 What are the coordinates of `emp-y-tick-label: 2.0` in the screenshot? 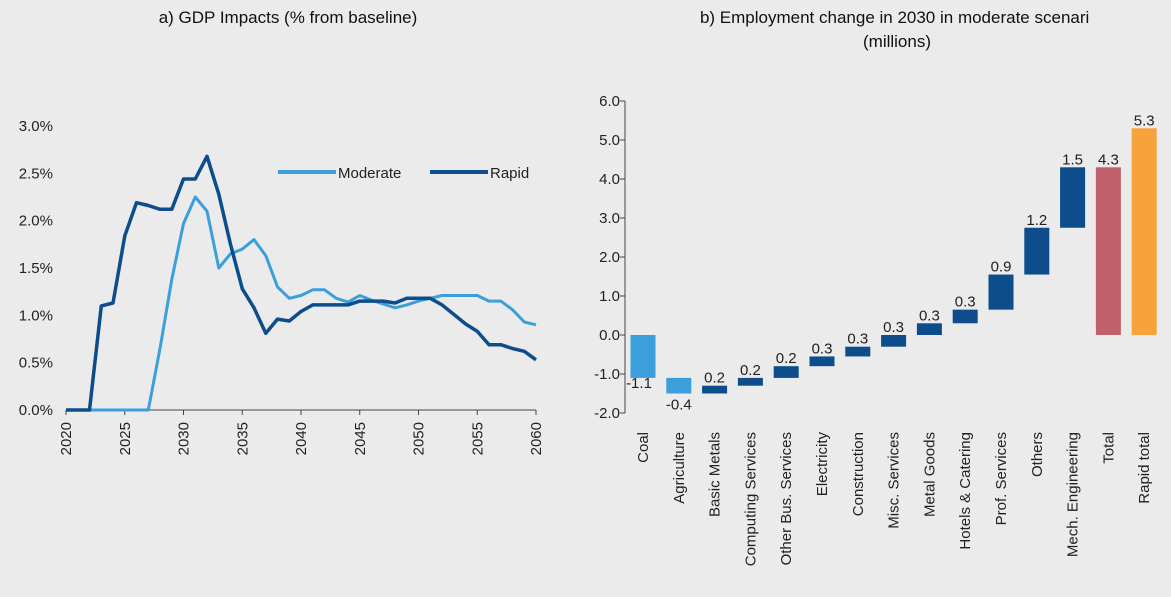 It's located at (609, 257).